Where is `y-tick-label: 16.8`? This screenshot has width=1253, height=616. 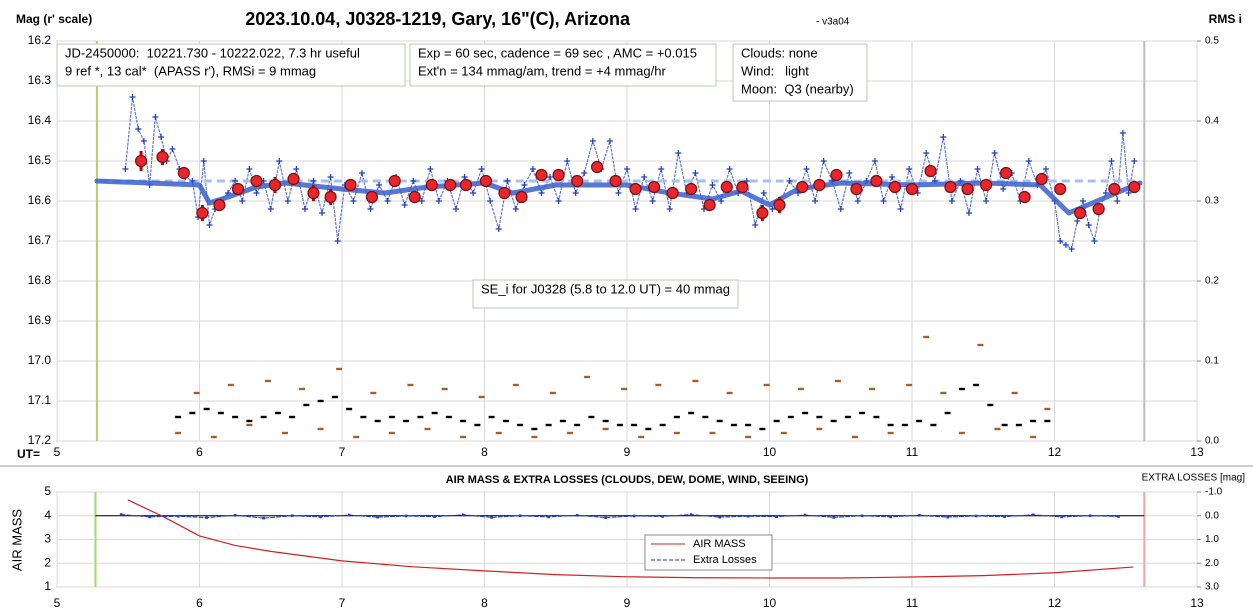
y-tick-label: 16.8 is located at coordinates (40, 280).